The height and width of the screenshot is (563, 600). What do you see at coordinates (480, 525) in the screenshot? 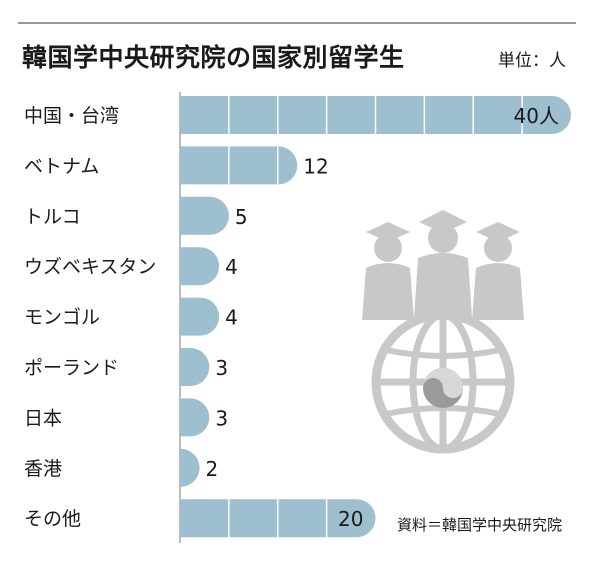
I see `source-note: 資料＝韓国学中央研究院` at bounding box center [480, 525].